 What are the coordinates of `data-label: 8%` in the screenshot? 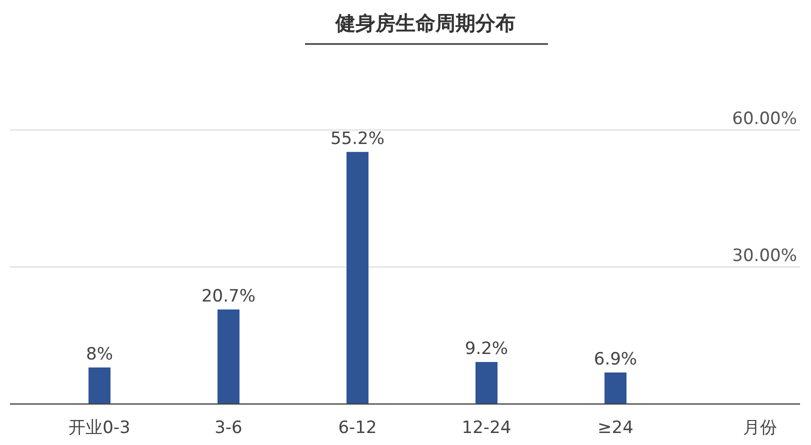 It's located at (99, 354).